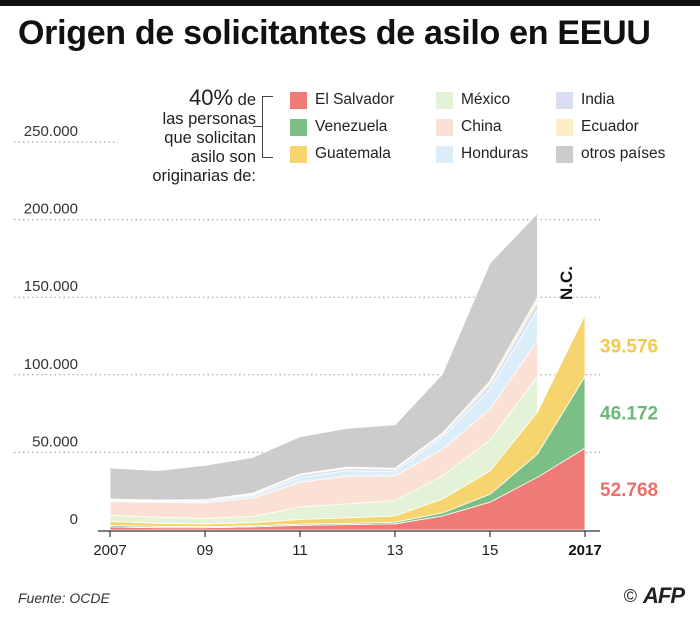 Image resolution: width=700 pixels, height=620 pixels. Describe the element at coordinates (205, 550) in the screenshot. I see `x-tick-label: 09` at that location.